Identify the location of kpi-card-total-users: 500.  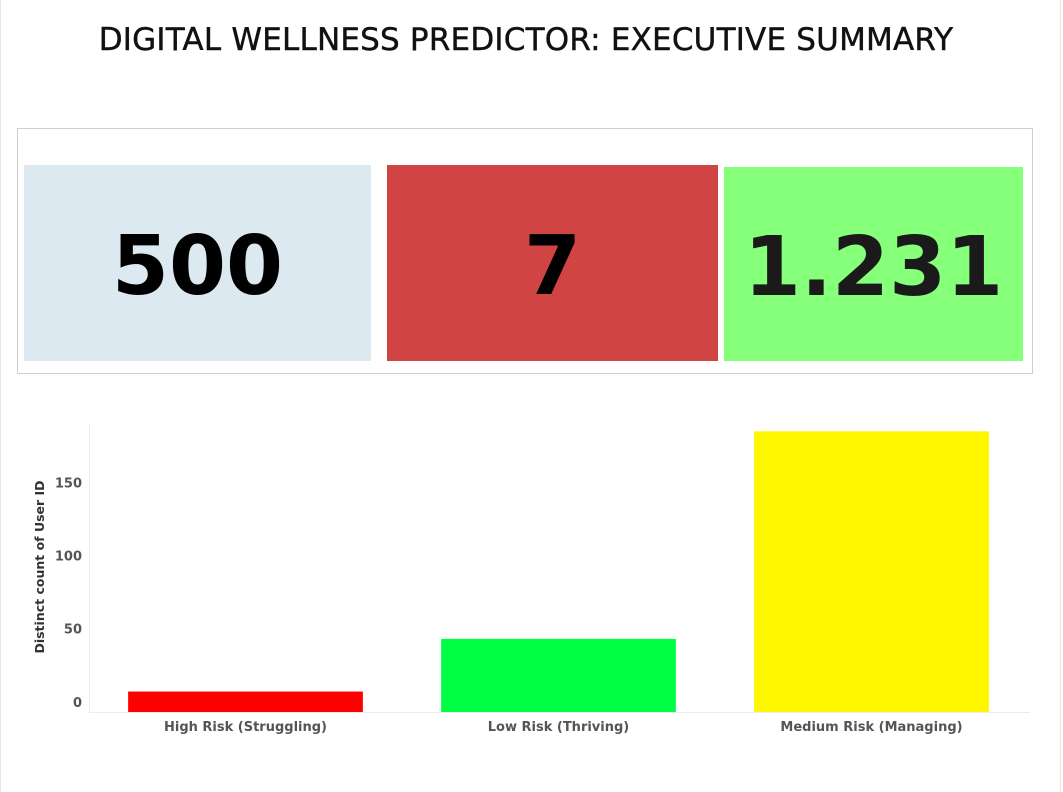
(197, 263).